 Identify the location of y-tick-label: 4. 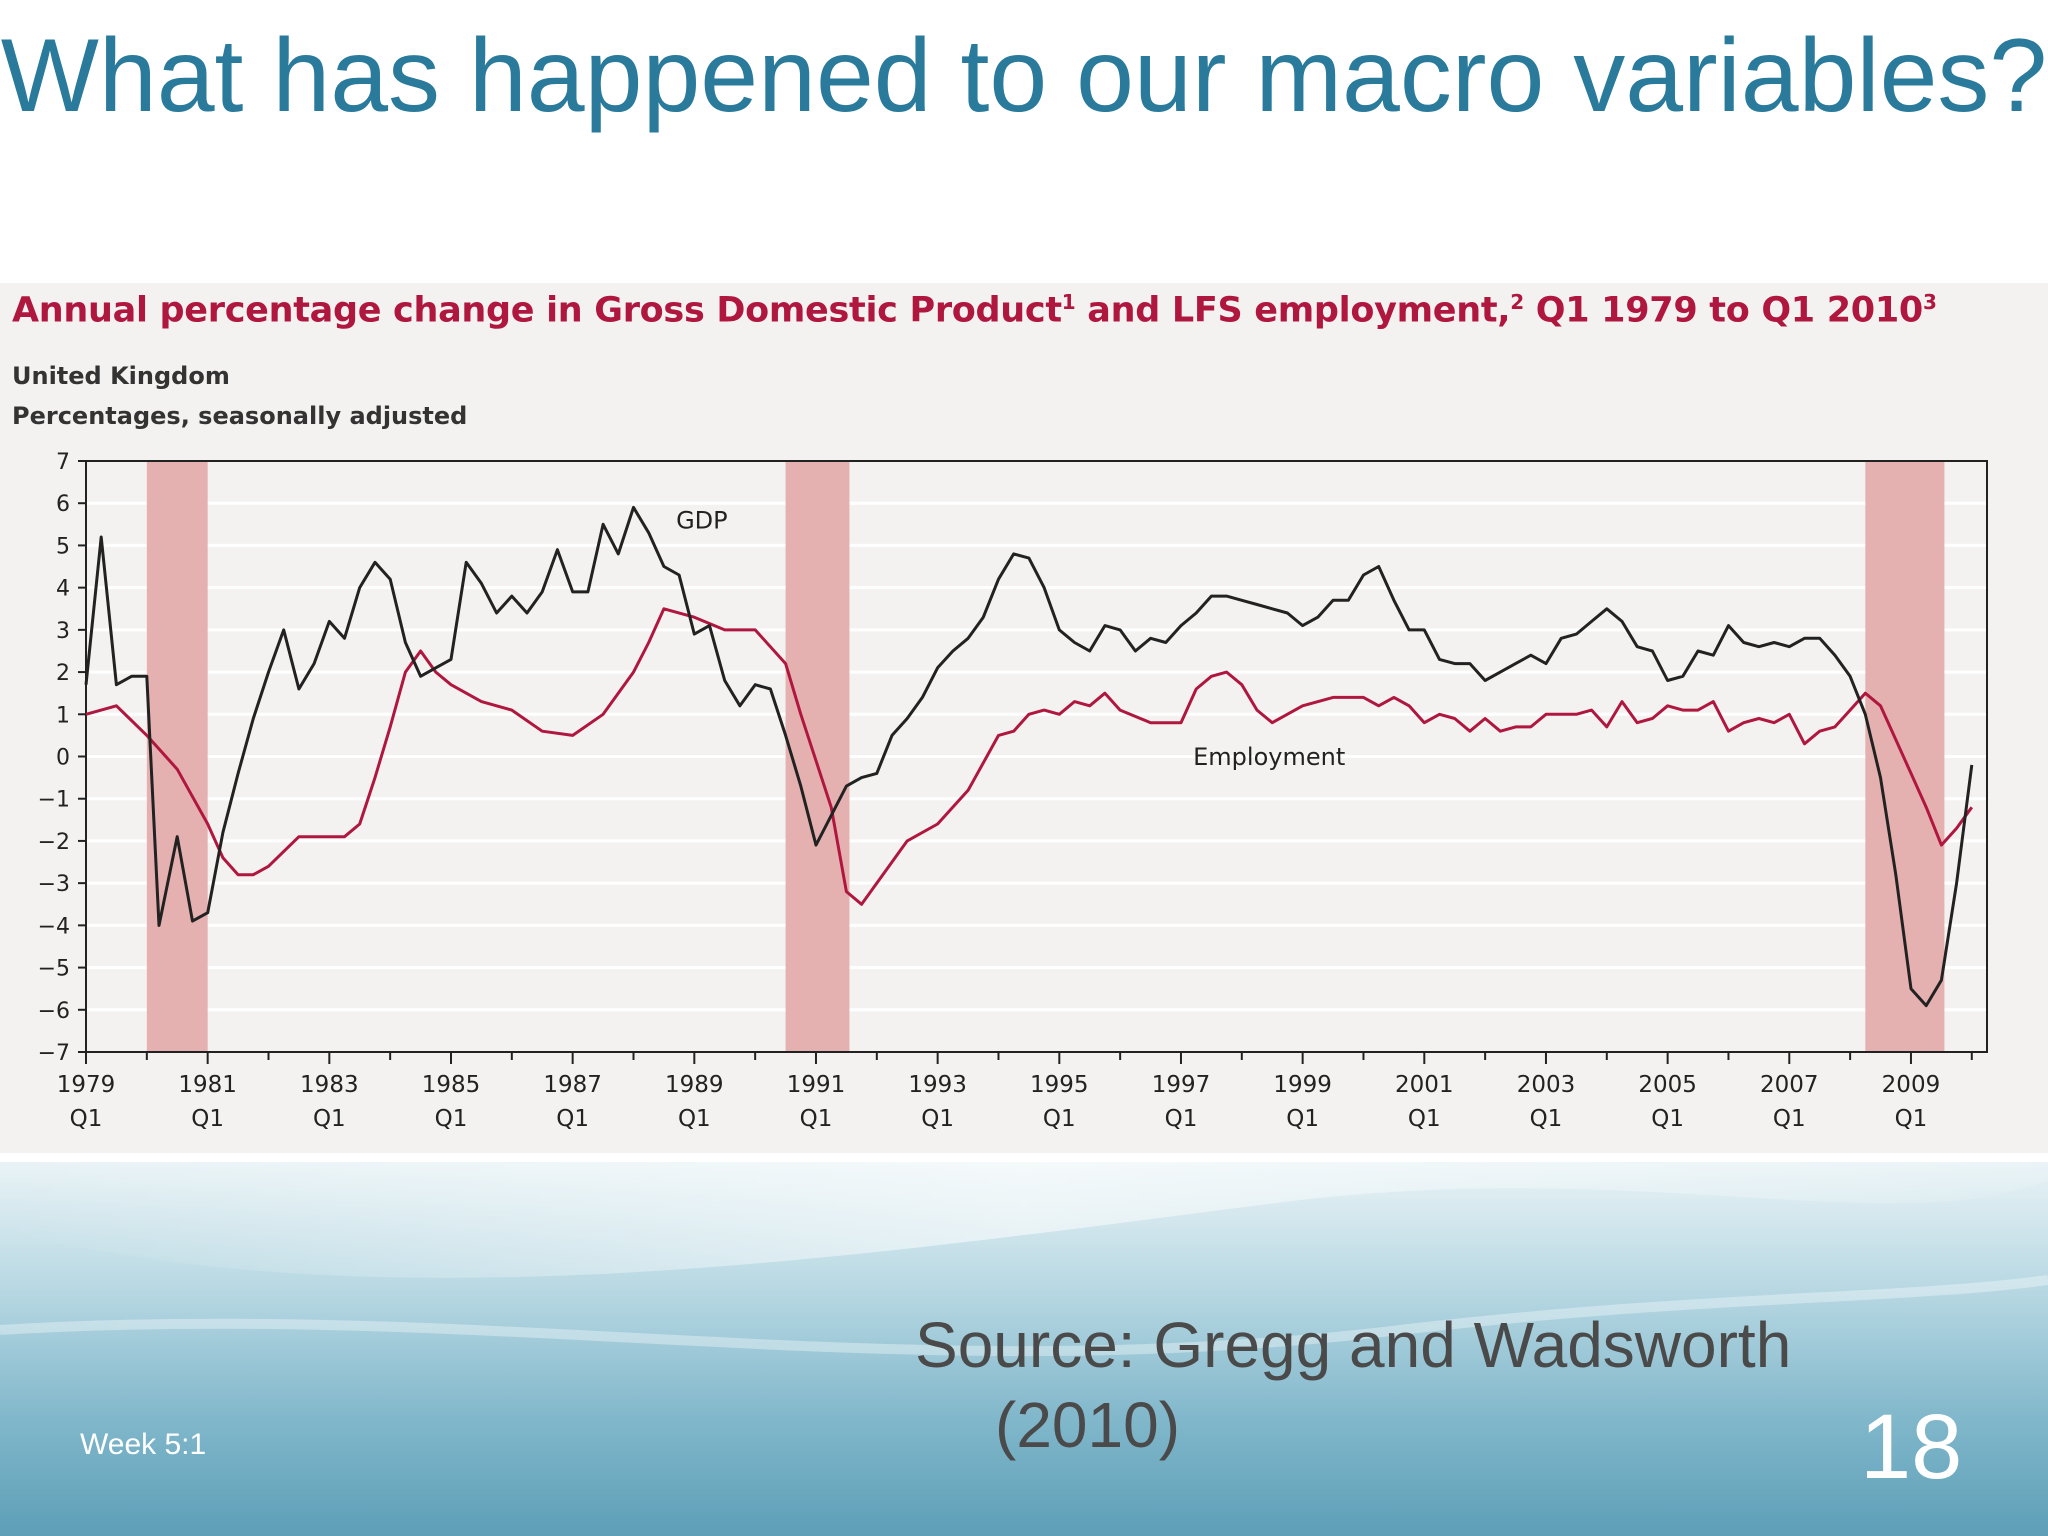
(63, 589).